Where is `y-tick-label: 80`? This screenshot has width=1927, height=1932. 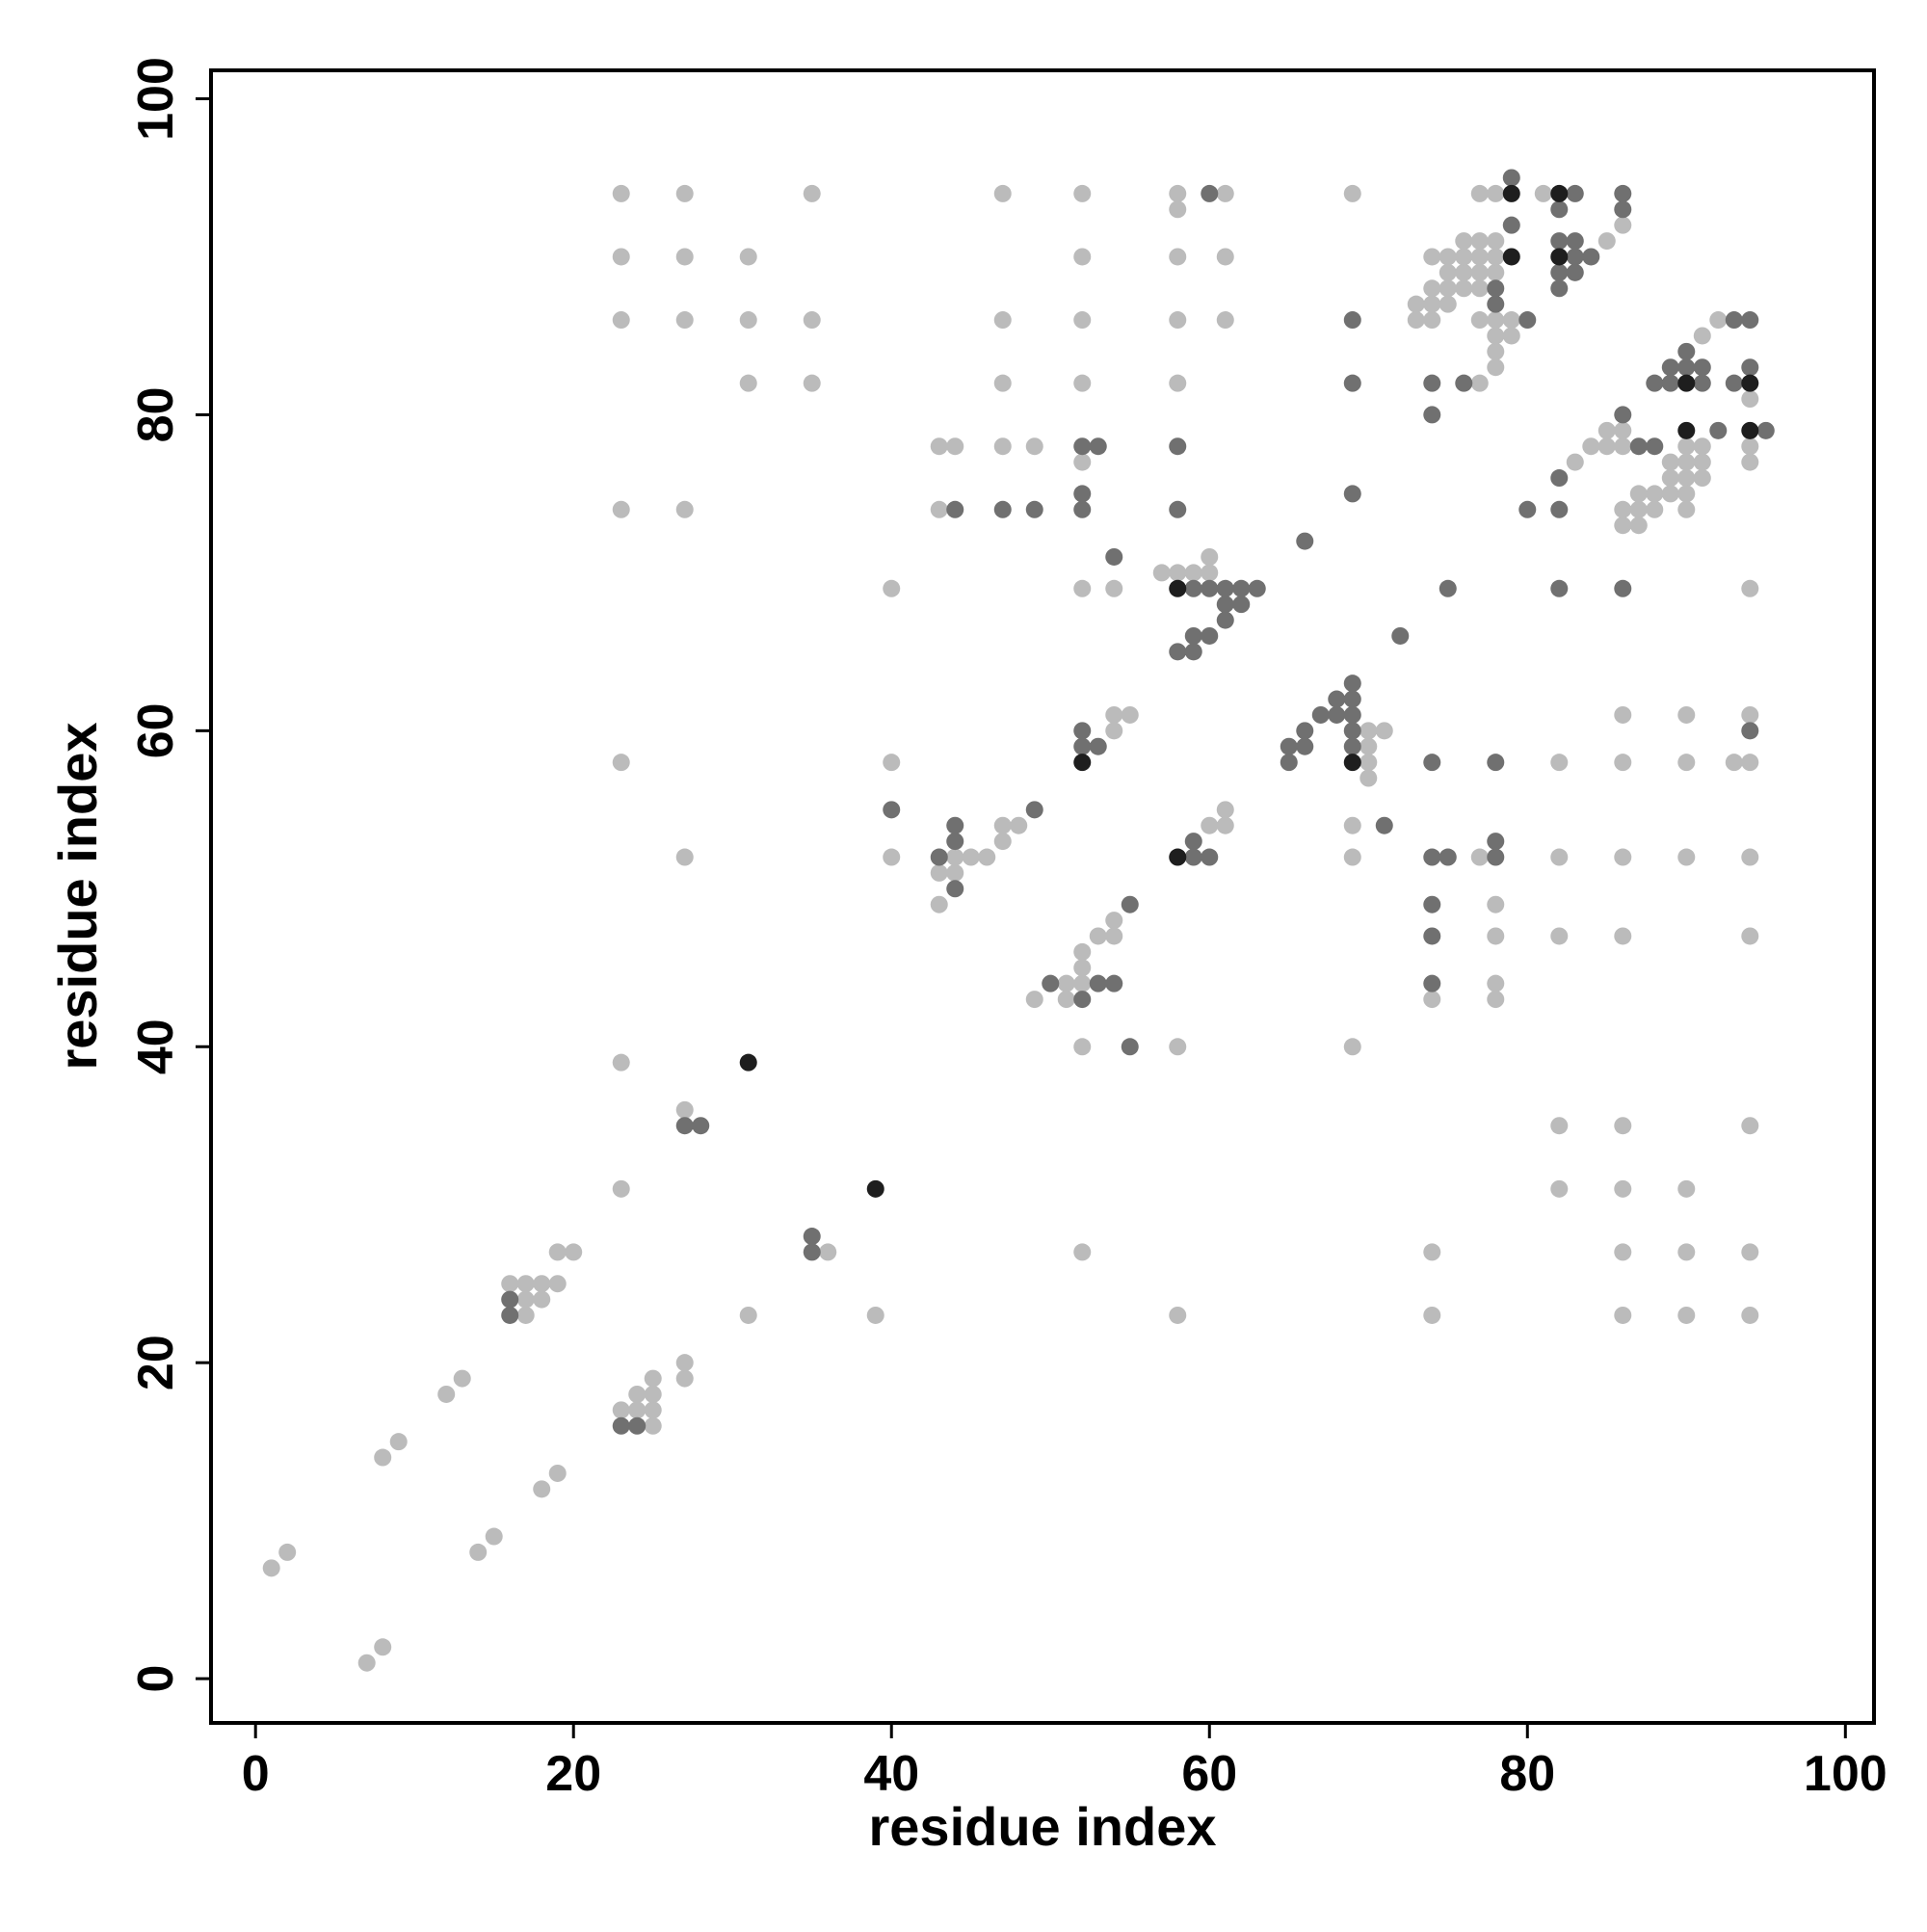 y-tick-label: 80 is located at coordinates (156, 415).